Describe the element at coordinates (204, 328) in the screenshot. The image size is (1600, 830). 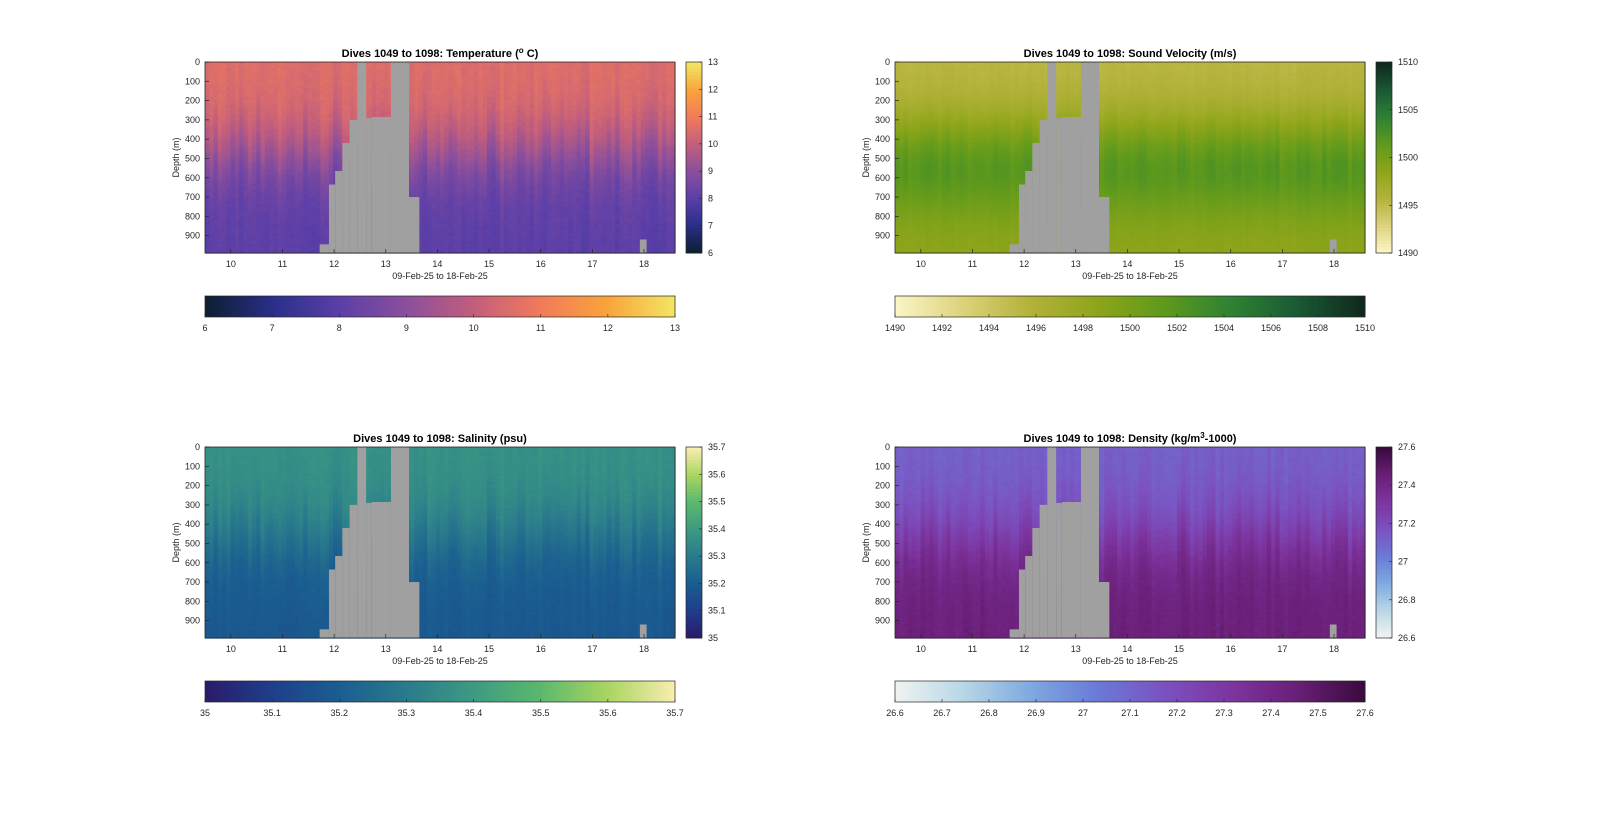
I see `colorbar-tick-label: 6` at that location.